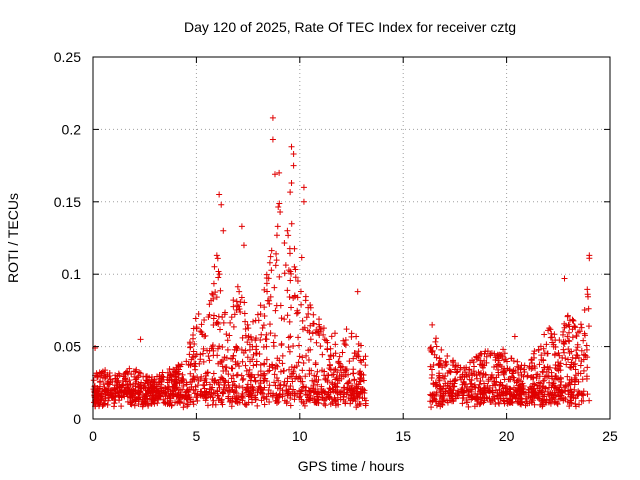  What do you see at coordinates (67, 57) in the screenshot?
I see `y-tick-label: 0.25` at bounding box center [67, 57].